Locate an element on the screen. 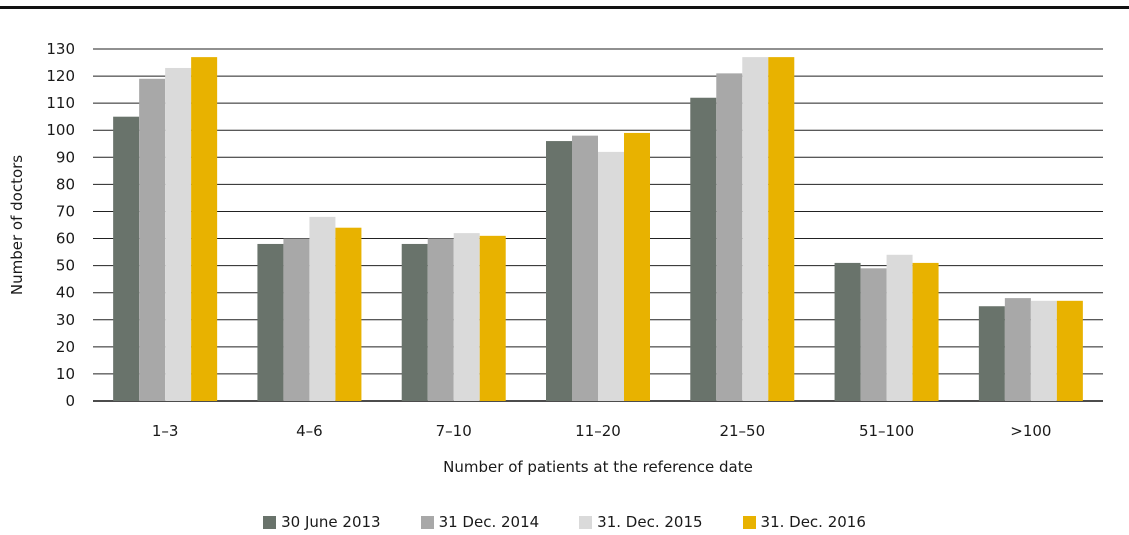 This screenshot has width=1129, height=535. legend-item: 31 Dec. 2014 is located at coordinates (480, 522).